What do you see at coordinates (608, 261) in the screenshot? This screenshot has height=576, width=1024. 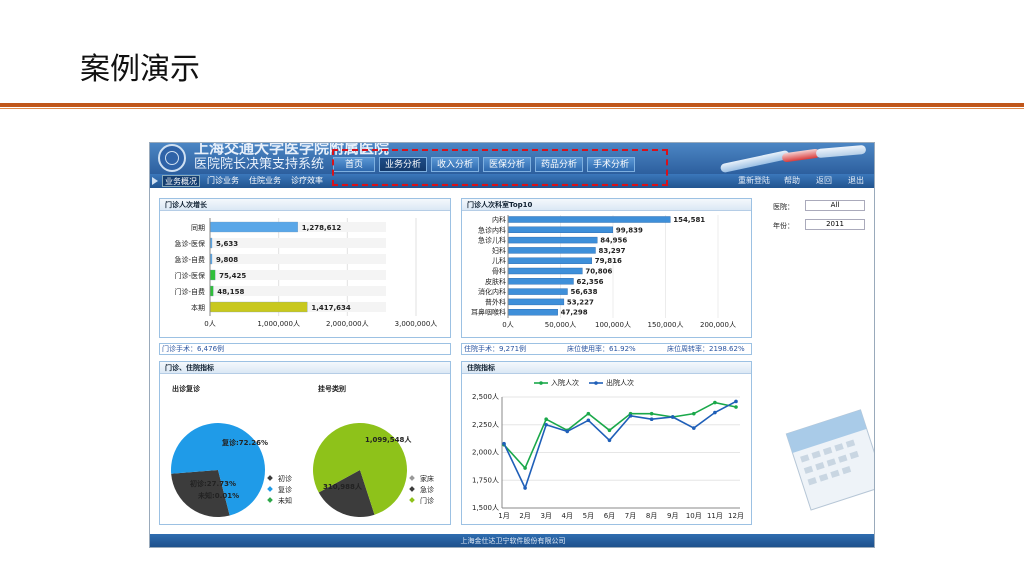 I see `value-label: 79,816` at bounding box center [608, 261].